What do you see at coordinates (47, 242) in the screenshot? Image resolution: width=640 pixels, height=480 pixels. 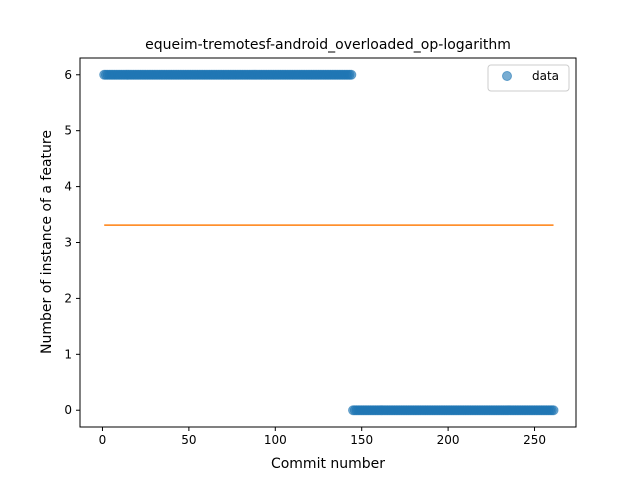 I see `y-axis-label: Number of instance of a feature` at bounding box center [47, 242].